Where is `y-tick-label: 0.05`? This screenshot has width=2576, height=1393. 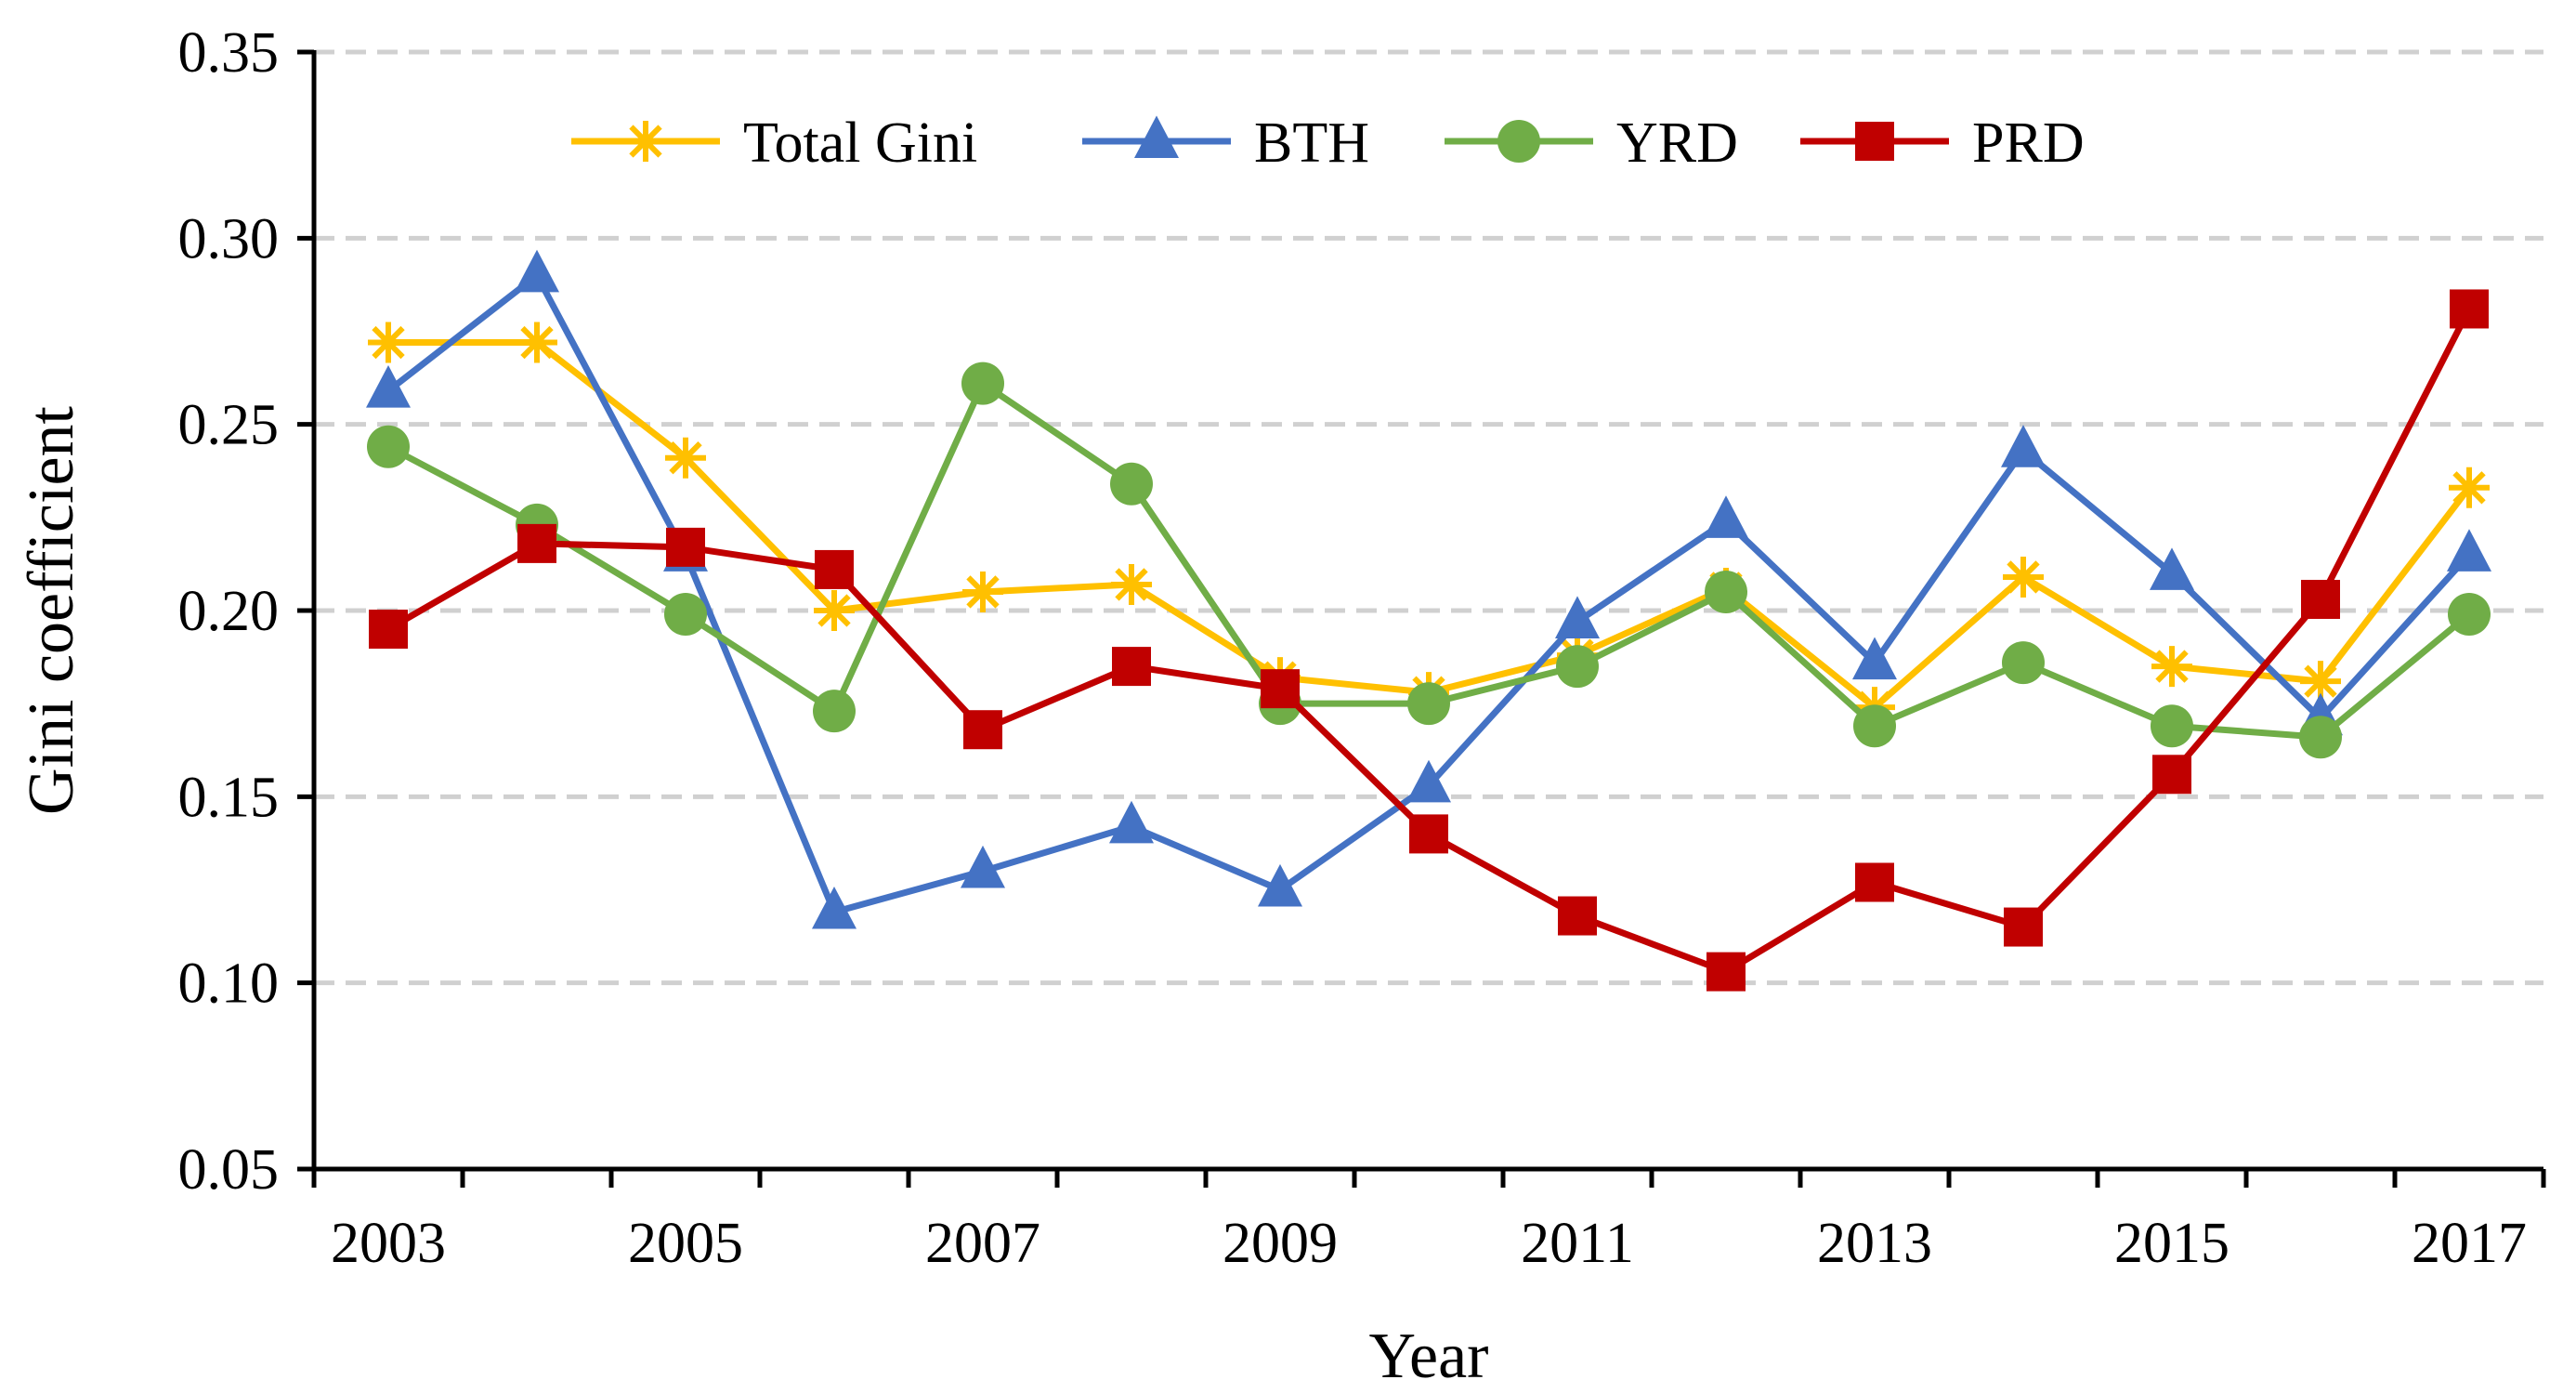
y-tick-label: 0.05 is located at coordinates (229, 1170).